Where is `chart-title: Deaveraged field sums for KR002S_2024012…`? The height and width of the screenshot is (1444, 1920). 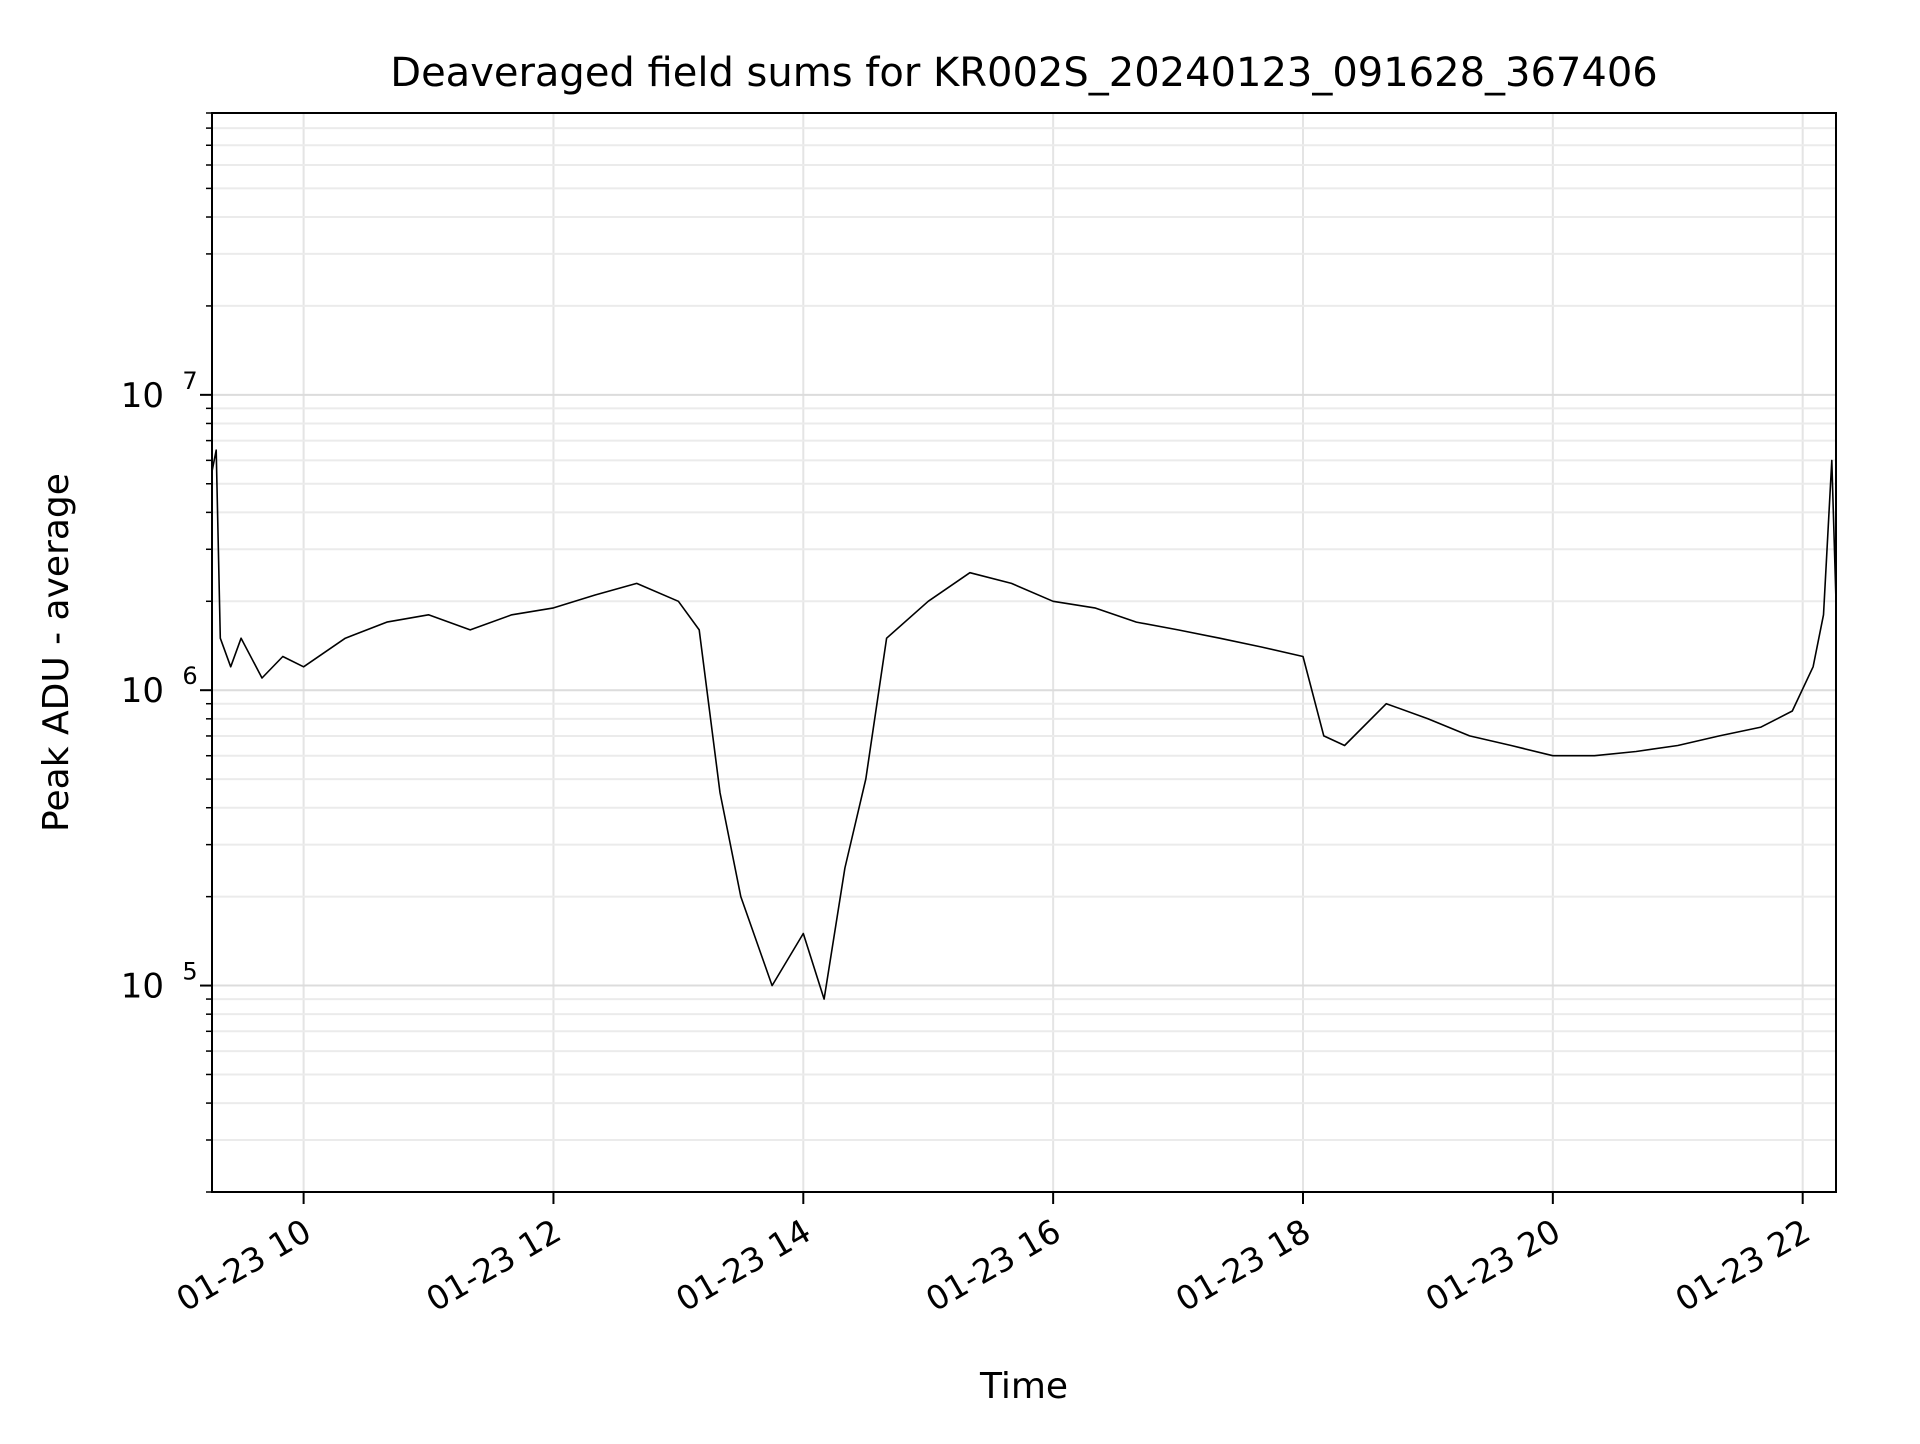 chart-title: Deaveraged field sums for KR002S_2024012… is located at coordinates (1023, 73).